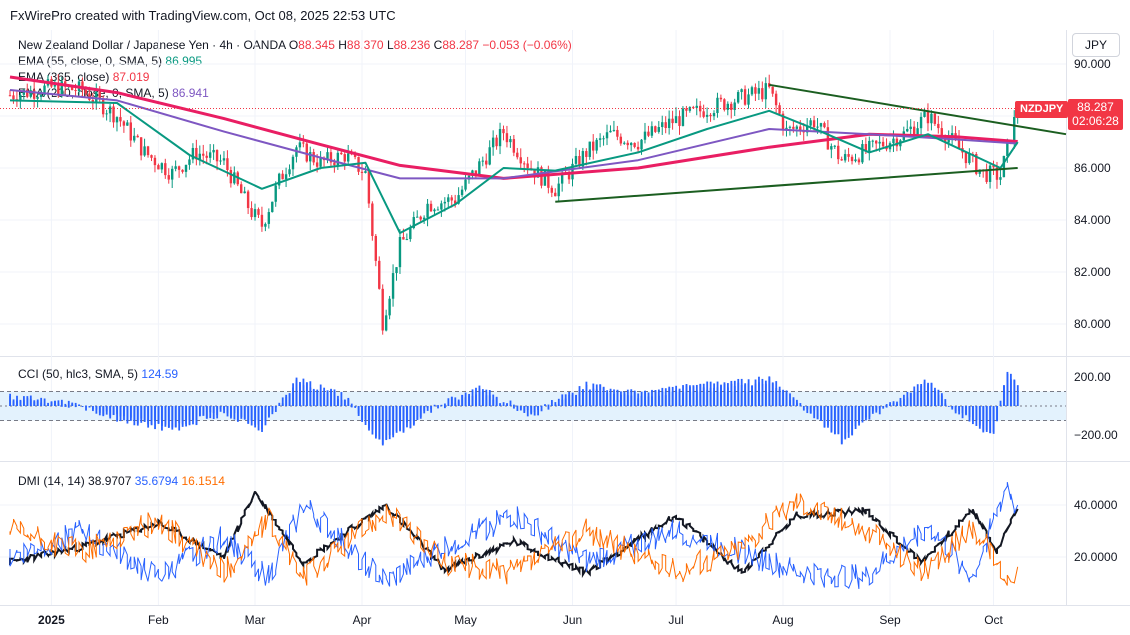  Describe the element at coordinates (1095, 107) in the screenshot. I see `last-price-value: 88.287` at that location.